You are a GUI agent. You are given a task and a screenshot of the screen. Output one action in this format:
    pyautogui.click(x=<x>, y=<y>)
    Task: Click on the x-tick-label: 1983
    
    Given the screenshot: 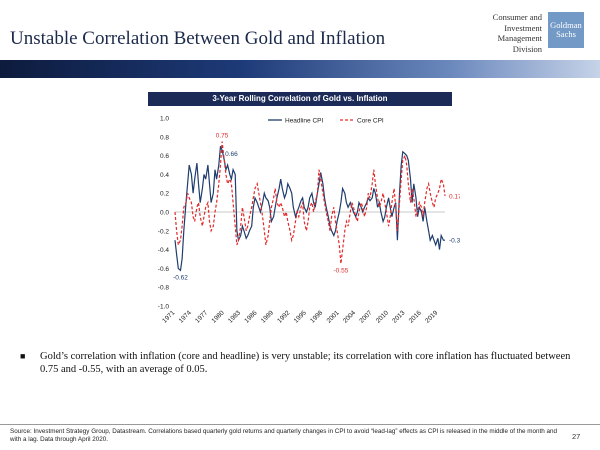 What is the action you would take?
    pyautogui.click(x=234, y=316)
    